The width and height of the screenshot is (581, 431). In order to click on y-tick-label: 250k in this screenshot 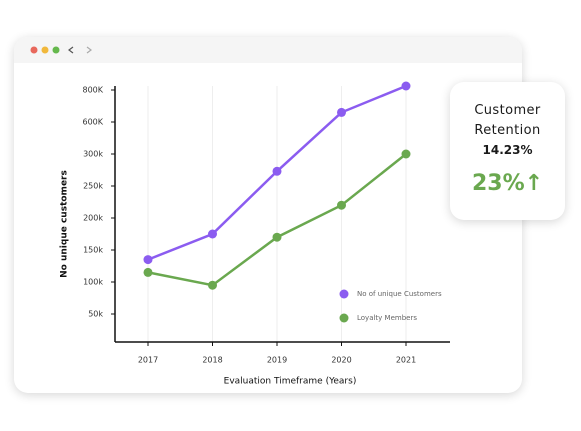, I will do `click(93, 186)`.